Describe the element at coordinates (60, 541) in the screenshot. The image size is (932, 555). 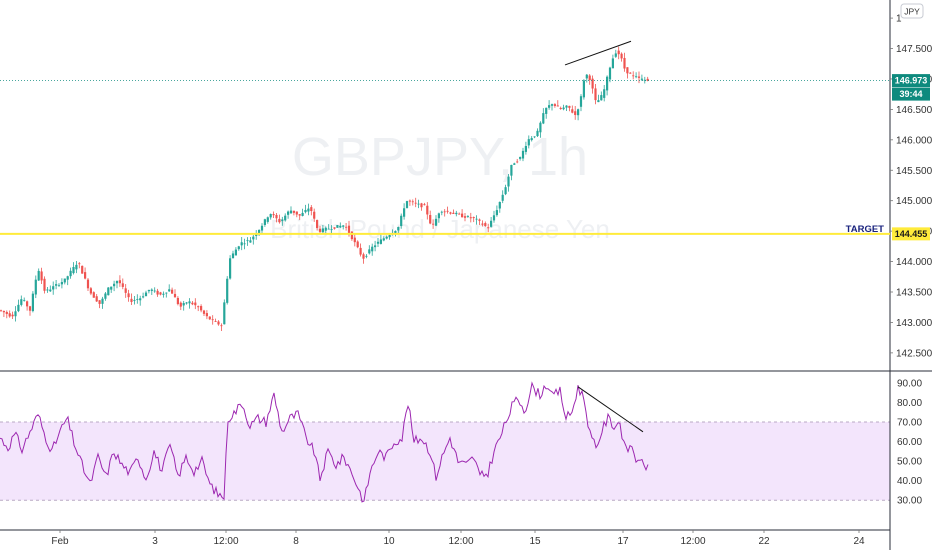
I see `time-axis-tick-label: Feb` at that location.